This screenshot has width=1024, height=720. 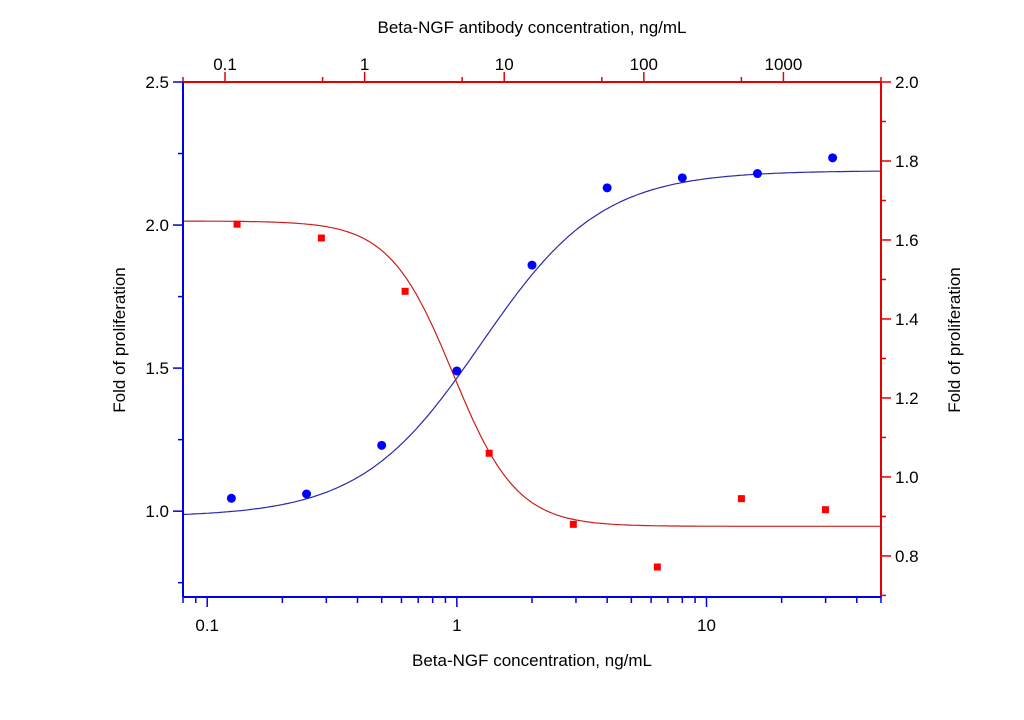 What do you see at coordinates (532, 27) in the screenshot?
I see `top-x-axis-title: Beta-NGF antibody concentration, ng/mL` at bounding box center [532, 27].